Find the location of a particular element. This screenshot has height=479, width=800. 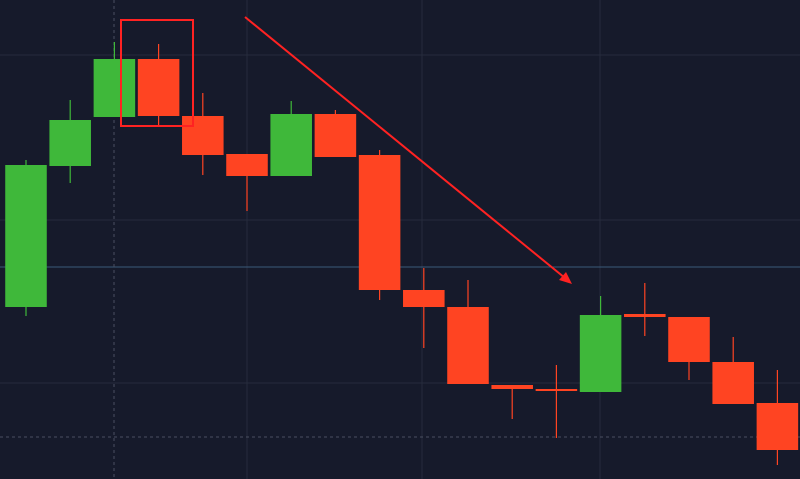

highlight-box is located at coordinates (157, 73).